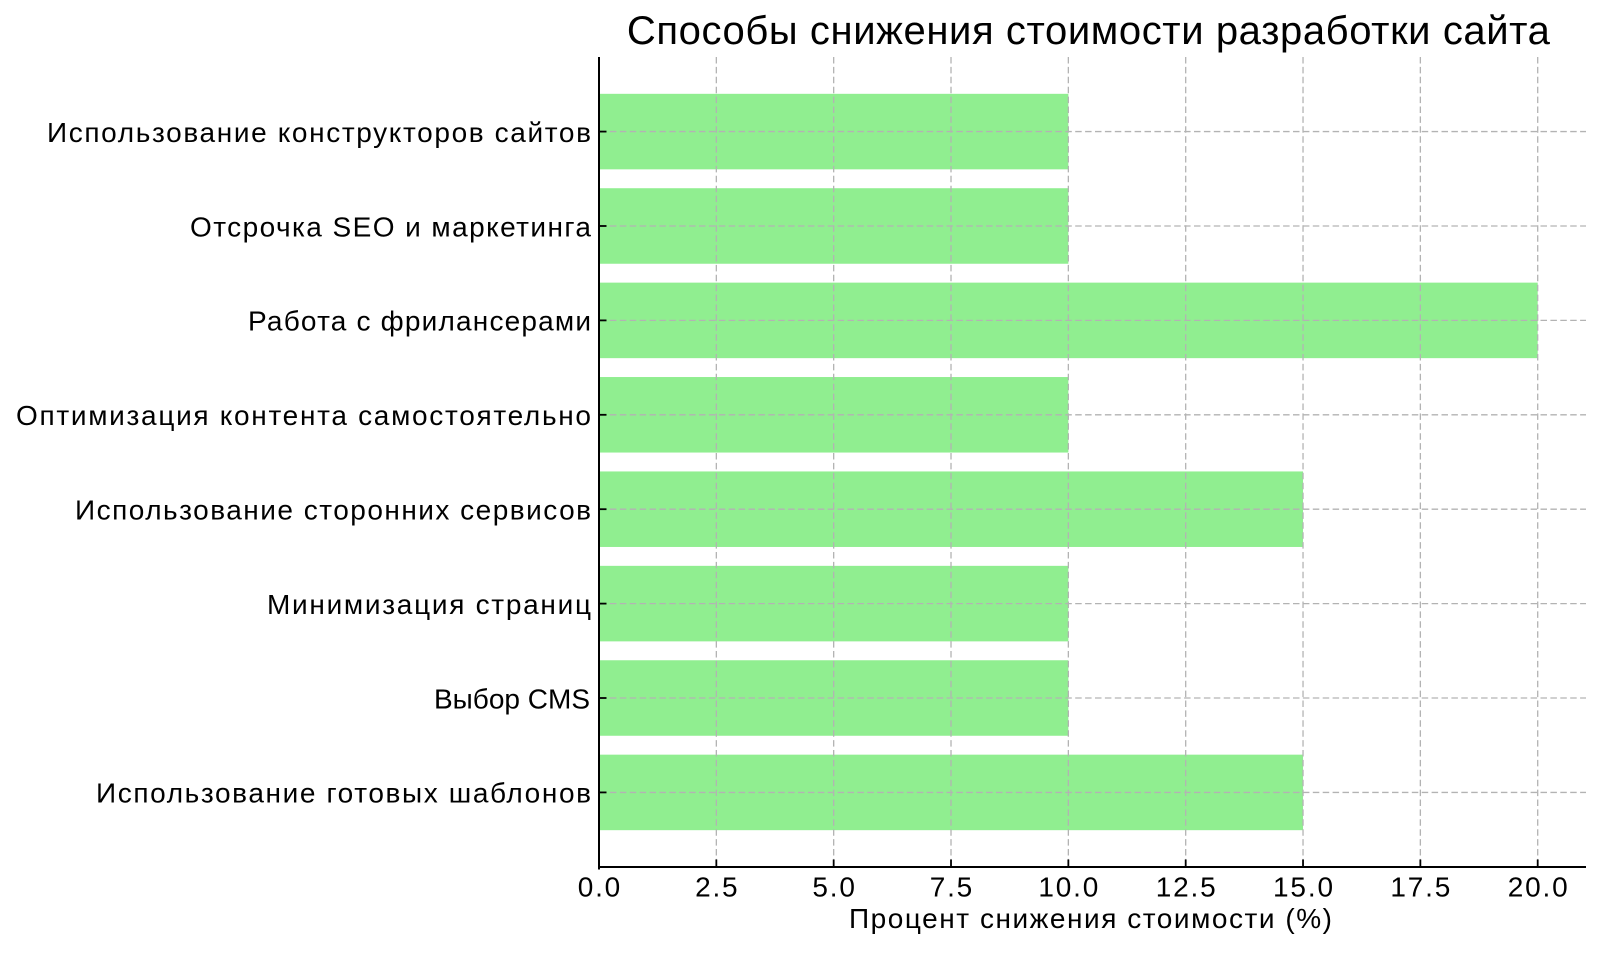 The image size is (1600, 959). What do you see at coordinates (1068, 886) in the screenshot?
I see `svg-text: 10.0` at bounding box center [1068, 886].